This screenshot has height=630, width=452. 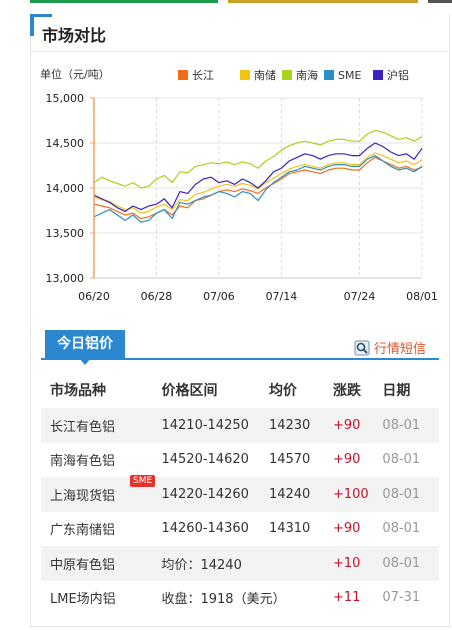 What do you see at coordinates (401, 598) in the screenshot?
I see `price-date: 07-31` at bounding box center [401, 598].